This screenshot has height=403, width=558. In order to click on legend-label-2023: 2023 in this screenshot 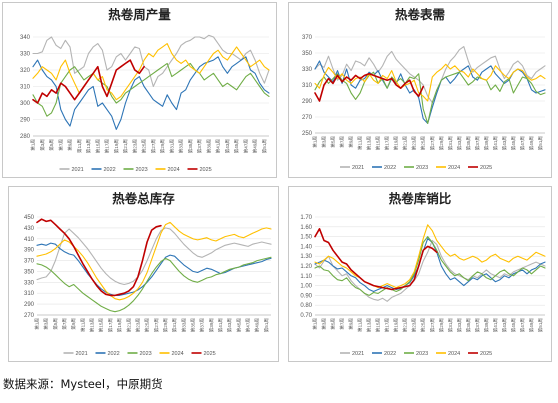, I will do `click(422, 168)`.